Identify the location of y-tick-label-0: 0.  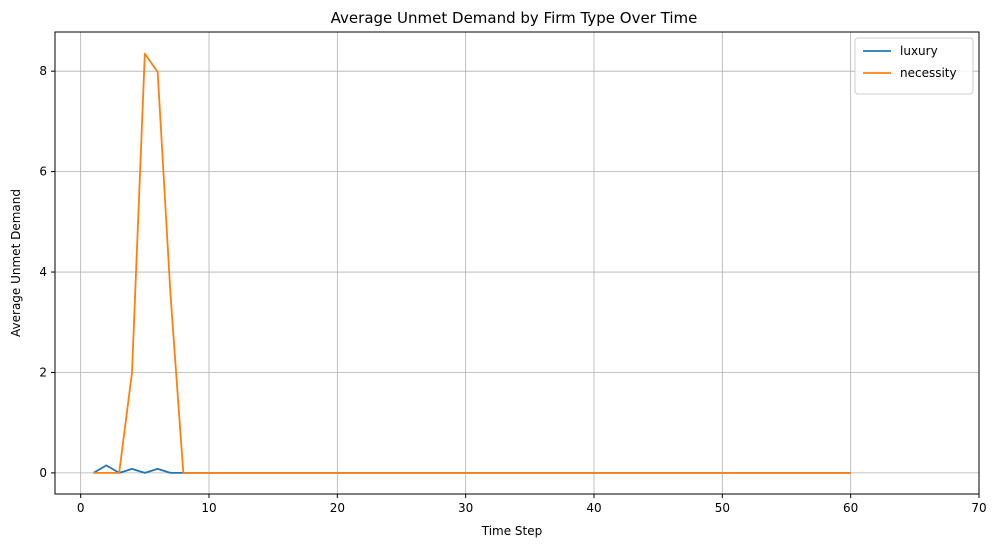
(43, 473).